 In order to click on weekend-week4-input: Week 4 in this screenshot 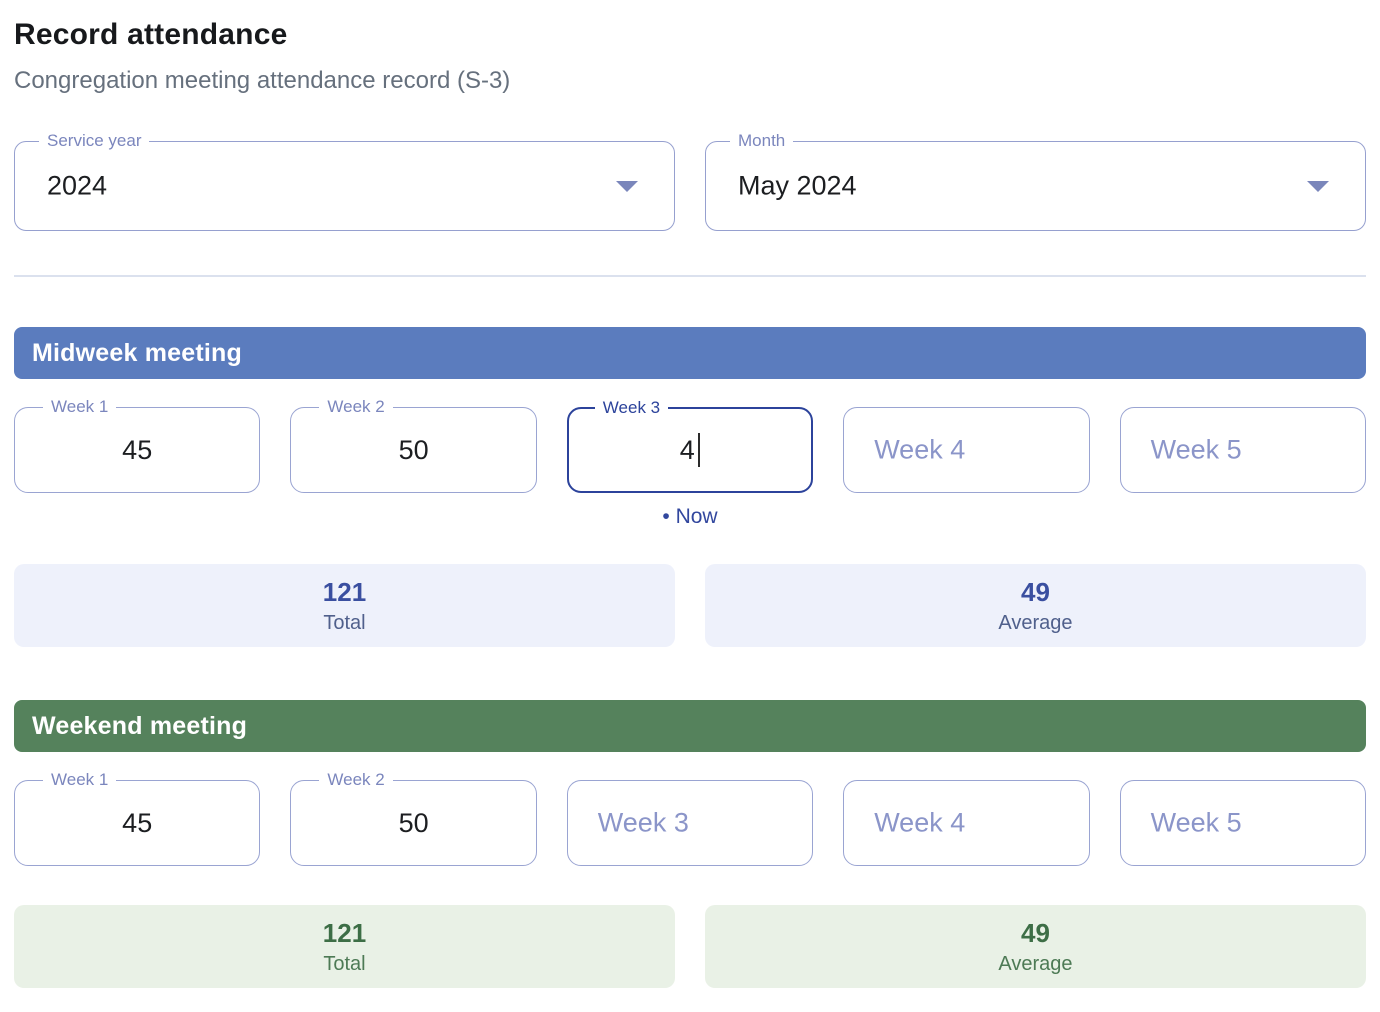, I will do `click(966, 823)`.